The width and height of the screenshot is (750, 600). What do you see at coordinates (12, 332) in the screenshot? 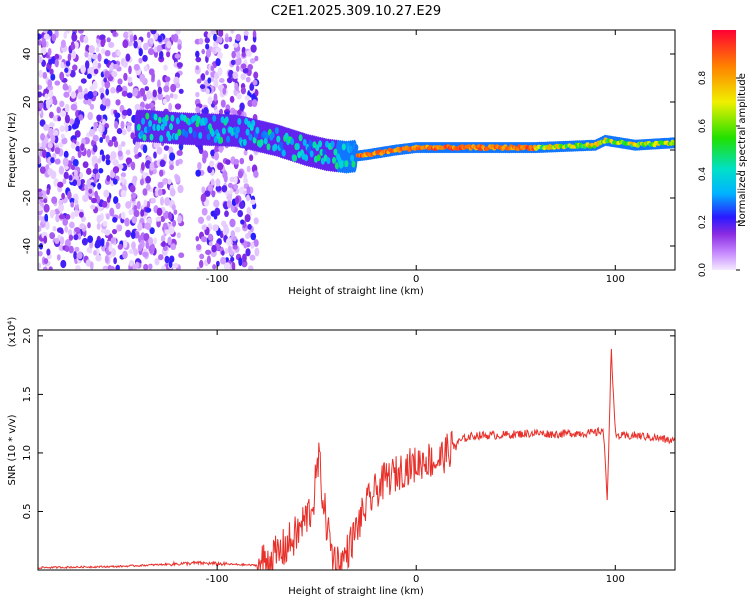
I see `snr-y-multiplier: (x10⁴)` at bounding box center [12, 332].